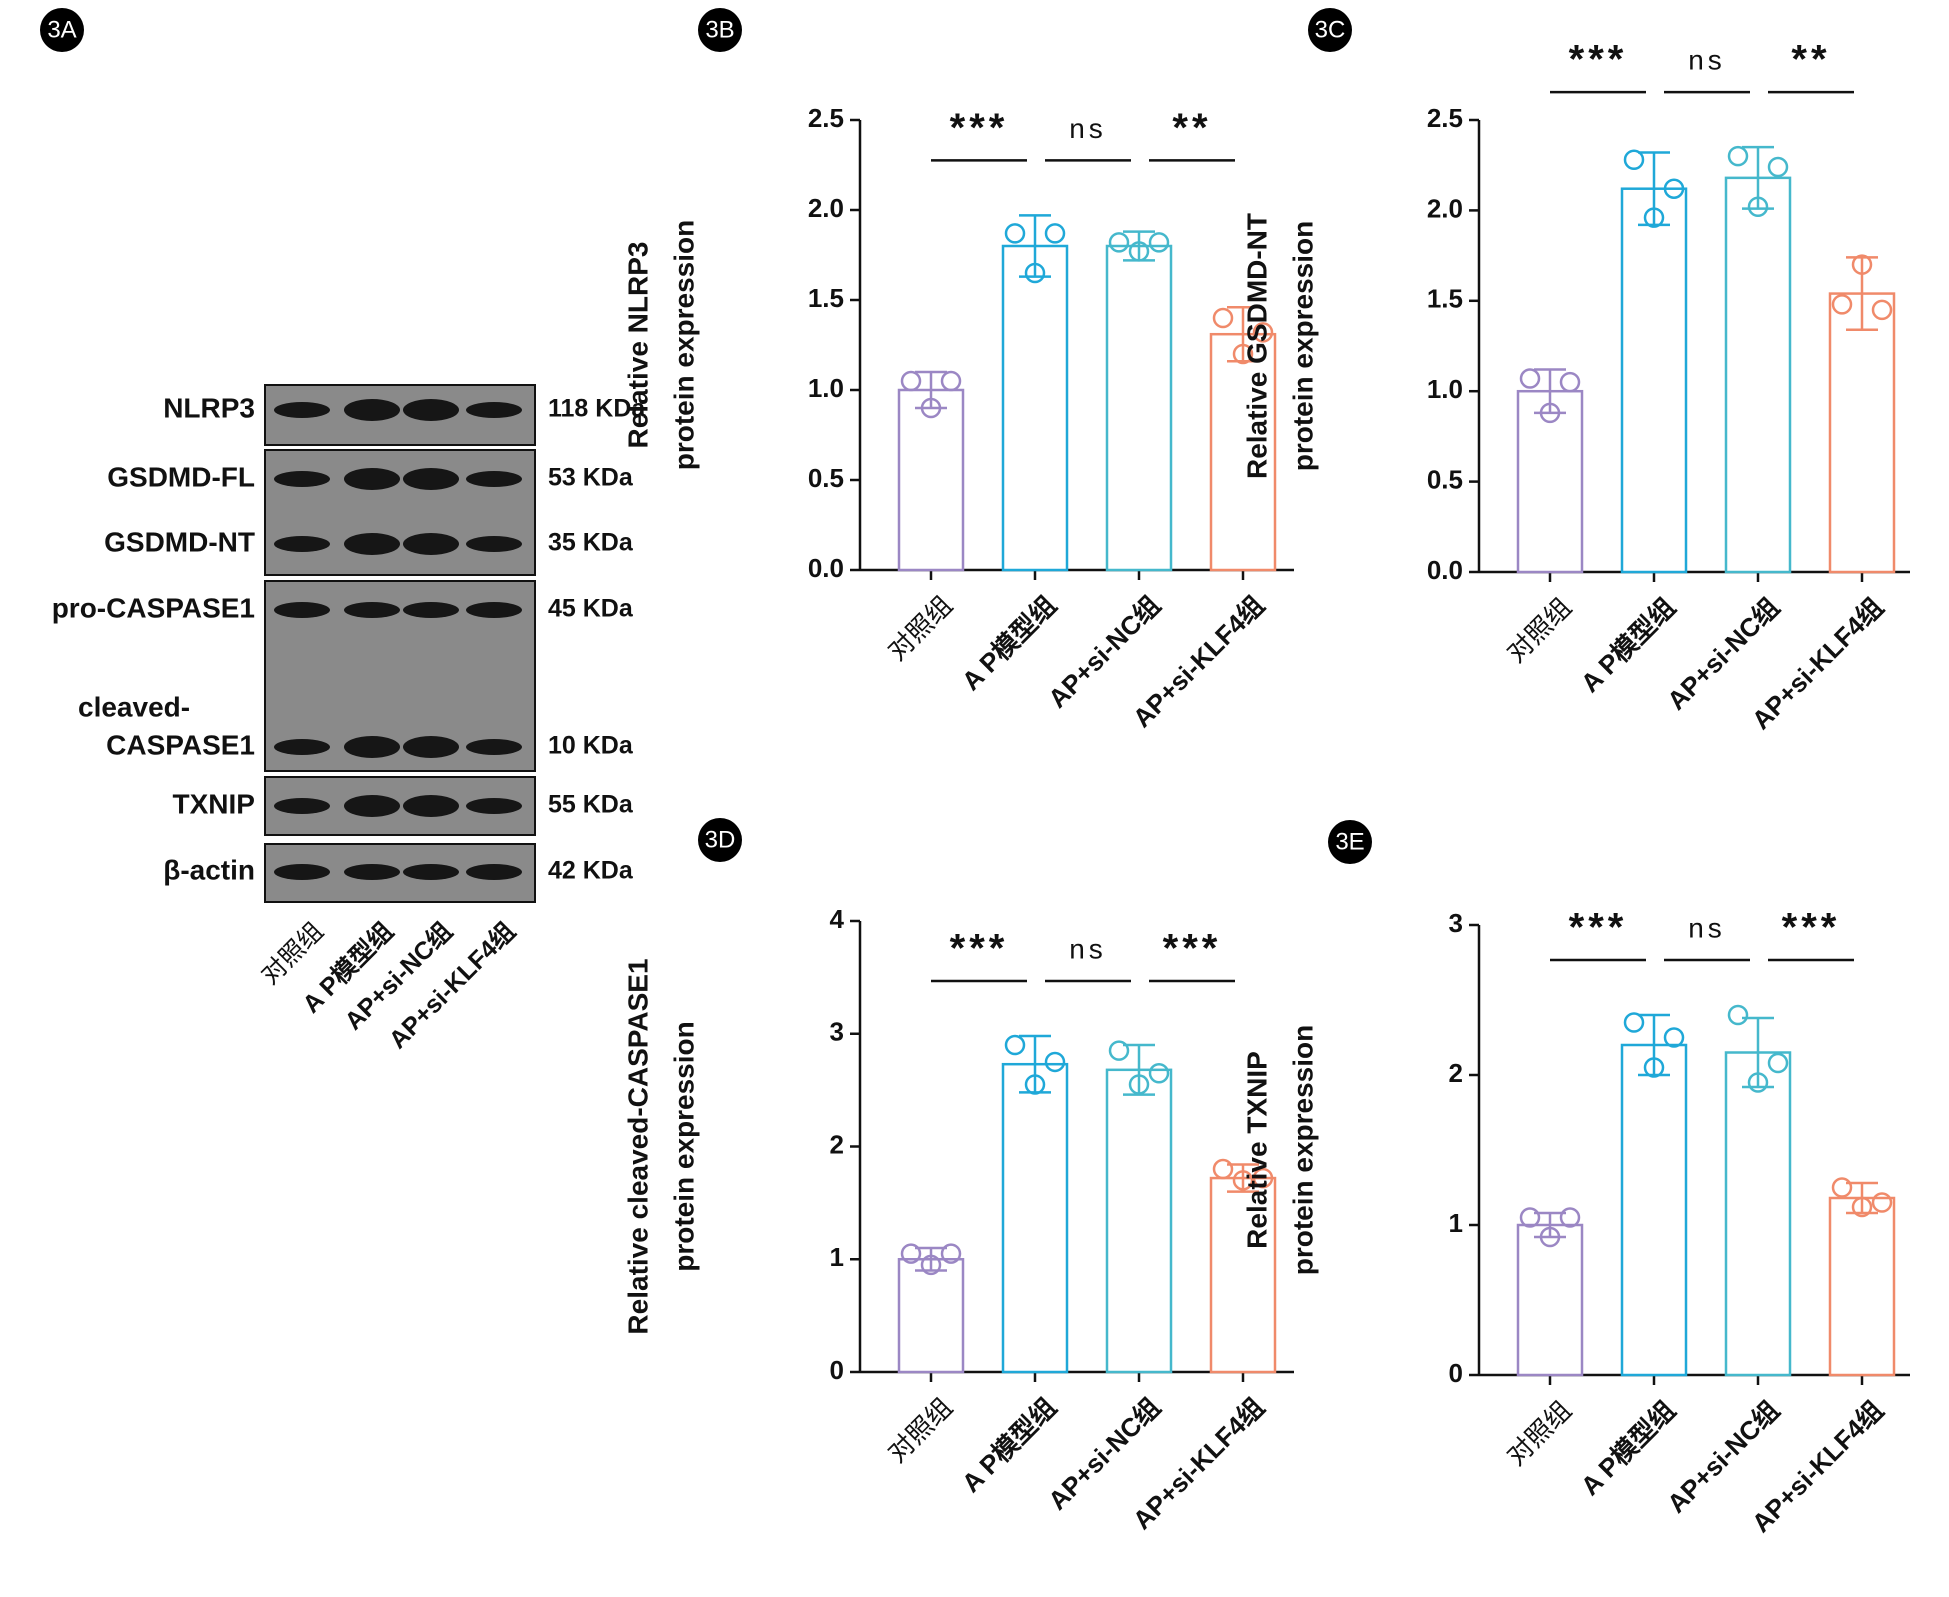  Describe the element at coordinates (597, 409) in the screenshot. I see `size-label: 118 KDa` at that location.